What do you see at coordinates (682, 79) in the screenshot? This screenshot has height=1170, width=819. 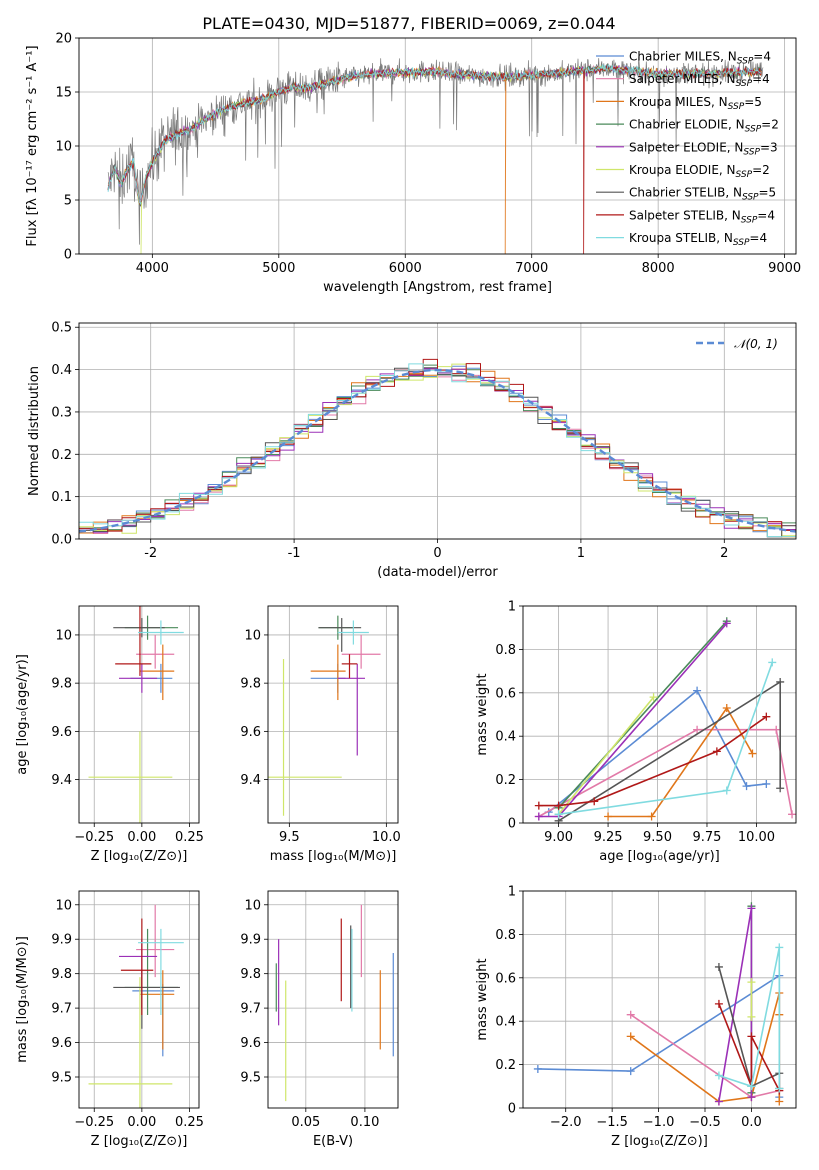 I see `legend-name: Salpeter MILES, N` at bounding box center [682, 79].